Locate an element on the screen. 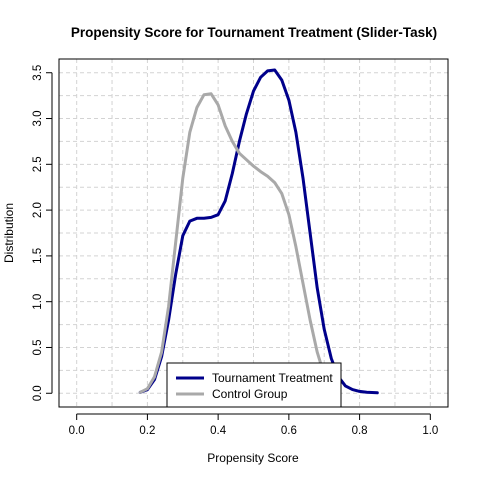  y-tick-label-7: 3.5 is located at coordinates (38, 73).